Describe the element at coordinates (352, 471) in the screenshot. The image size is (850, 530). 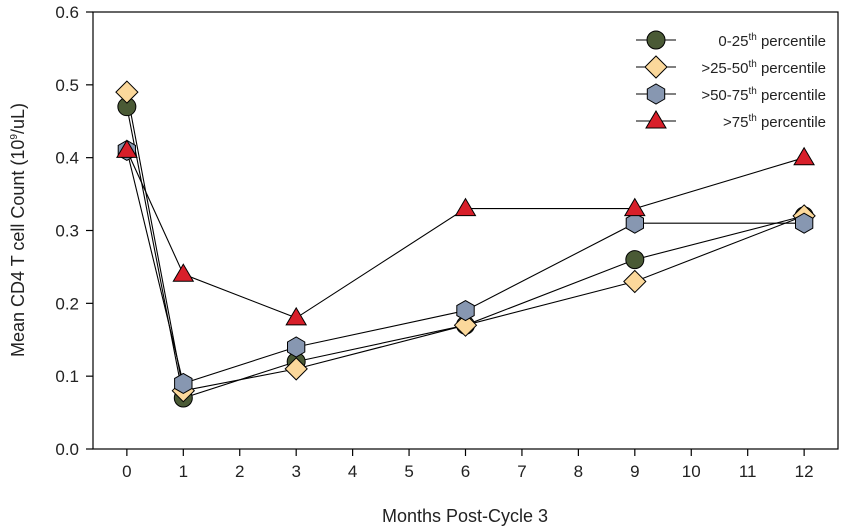
I see `x-tick-label: 4` at that location.